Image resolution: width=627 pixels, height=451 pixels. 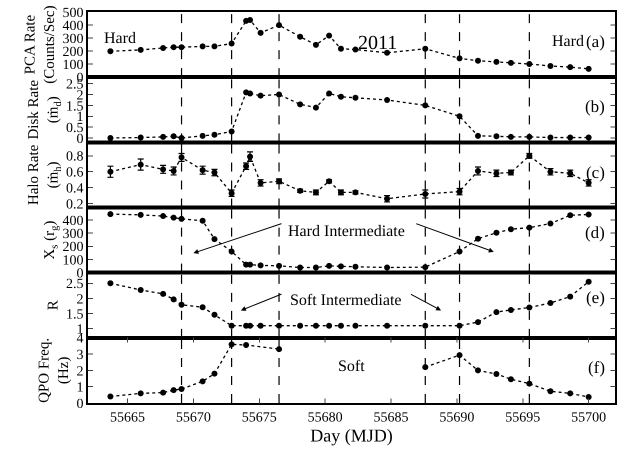 What do you see at coordinates (75, 173) in the screenshot?
I see `y-tick-label: 0.6` at bounding box center [75, 173].